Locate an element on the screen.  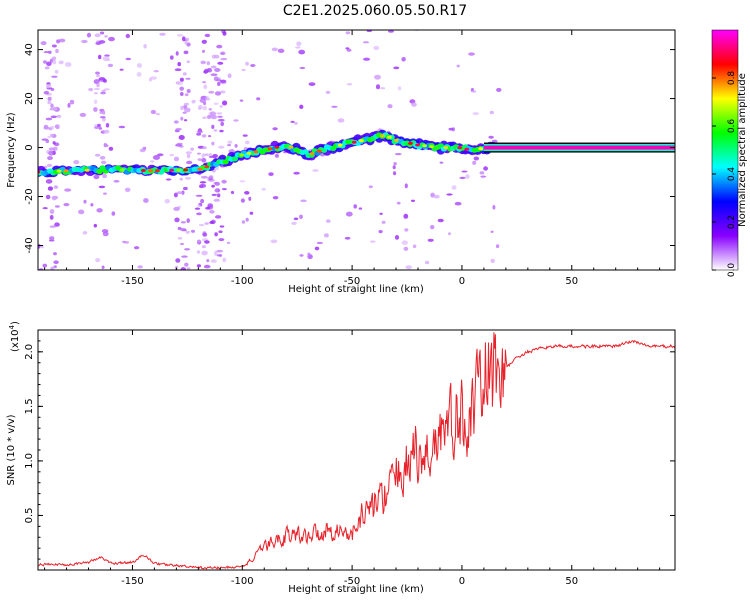
x-tick-label: -150 is located at coordinates (132, 581).